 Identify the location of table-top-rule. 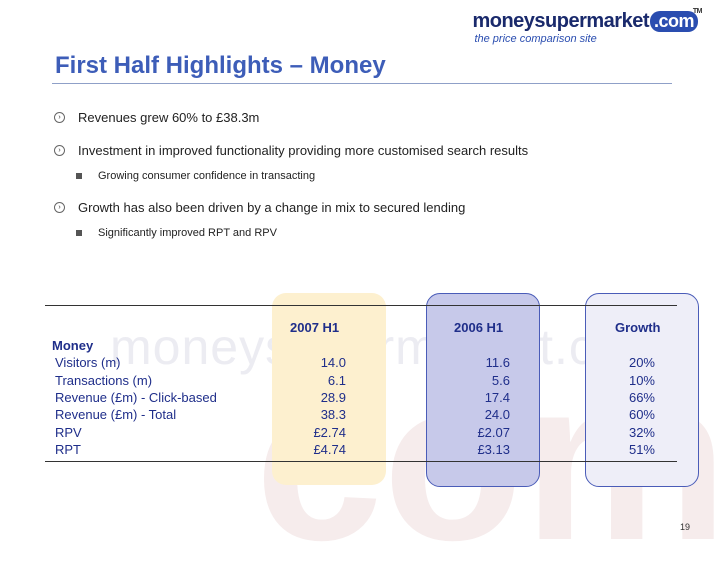
(361, 305).